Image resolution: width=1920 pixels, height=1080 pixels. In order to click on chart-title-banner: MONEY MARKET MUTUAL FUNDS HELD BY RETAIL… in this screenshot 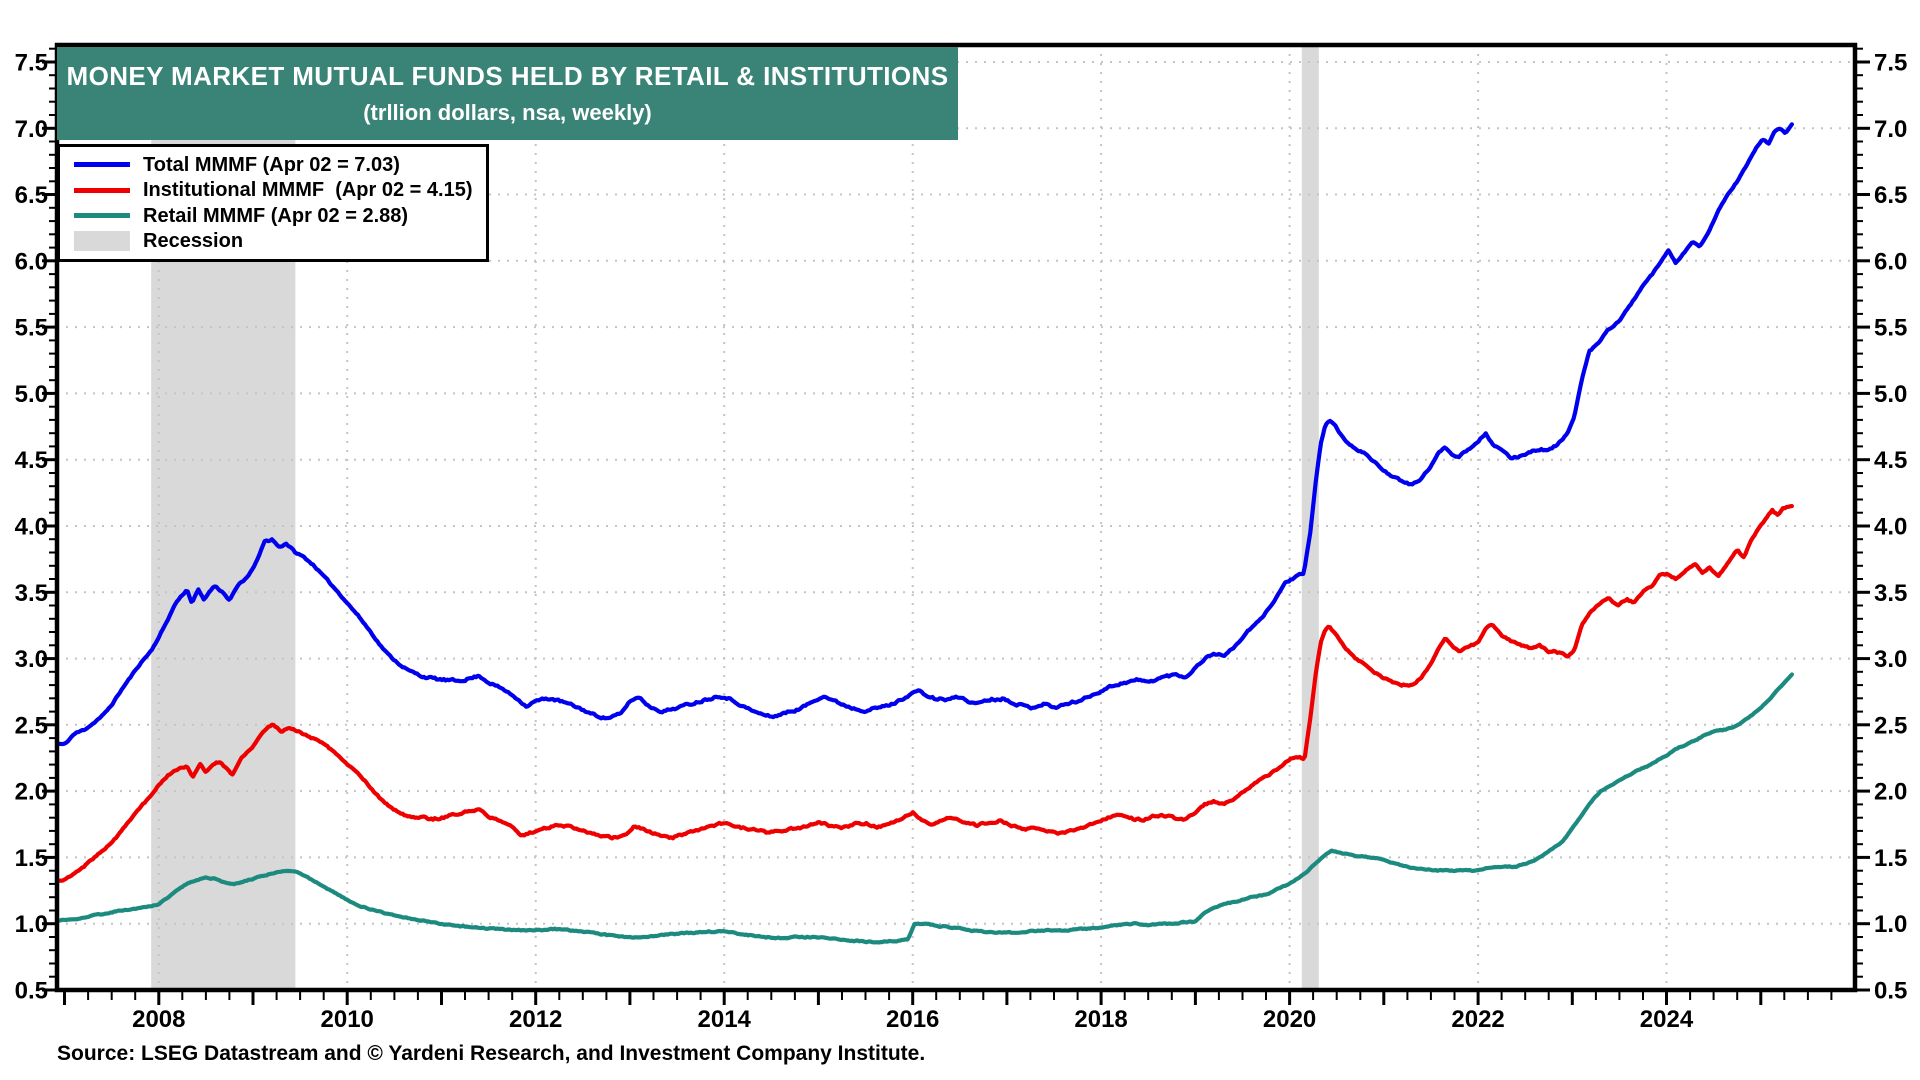, I will do `click(507, 93)`.